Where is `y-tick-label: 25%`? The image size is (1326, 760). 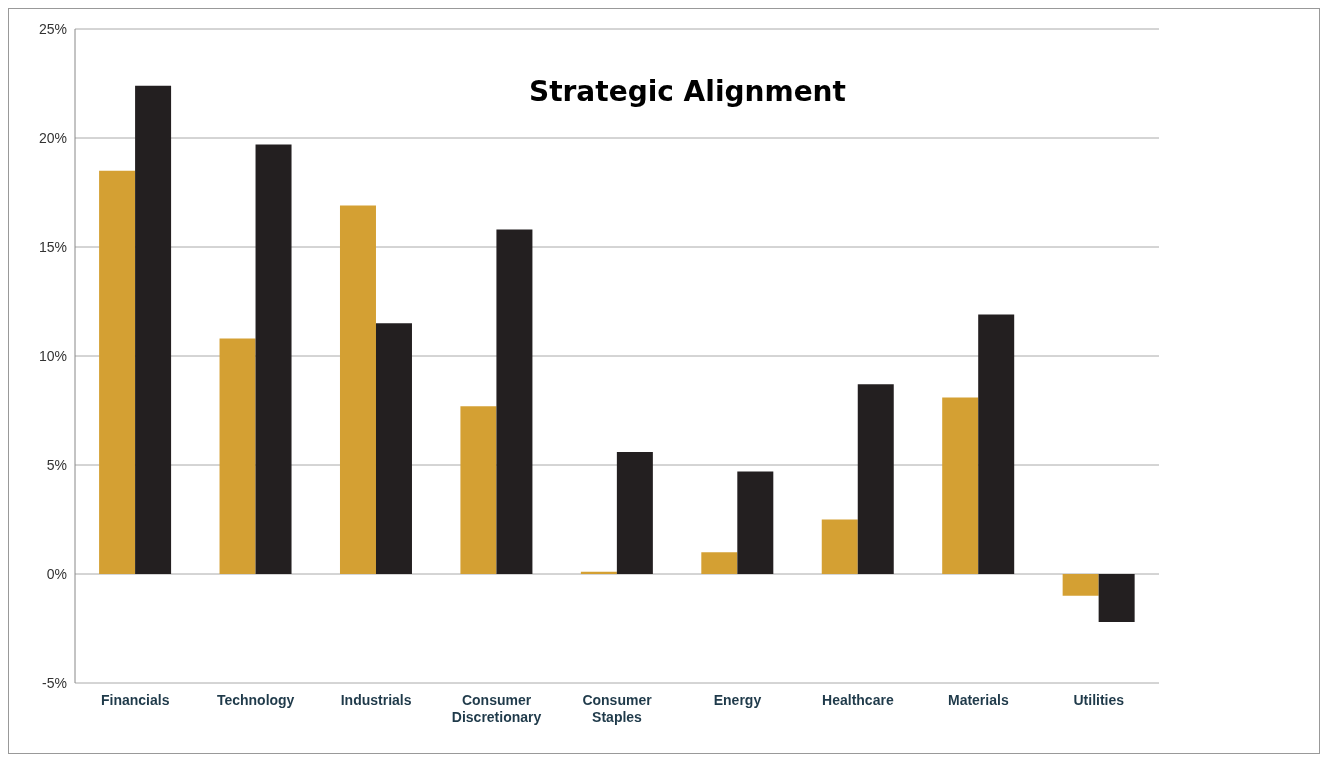
y-tick-label: 25% is located at coordinates (52, 28).